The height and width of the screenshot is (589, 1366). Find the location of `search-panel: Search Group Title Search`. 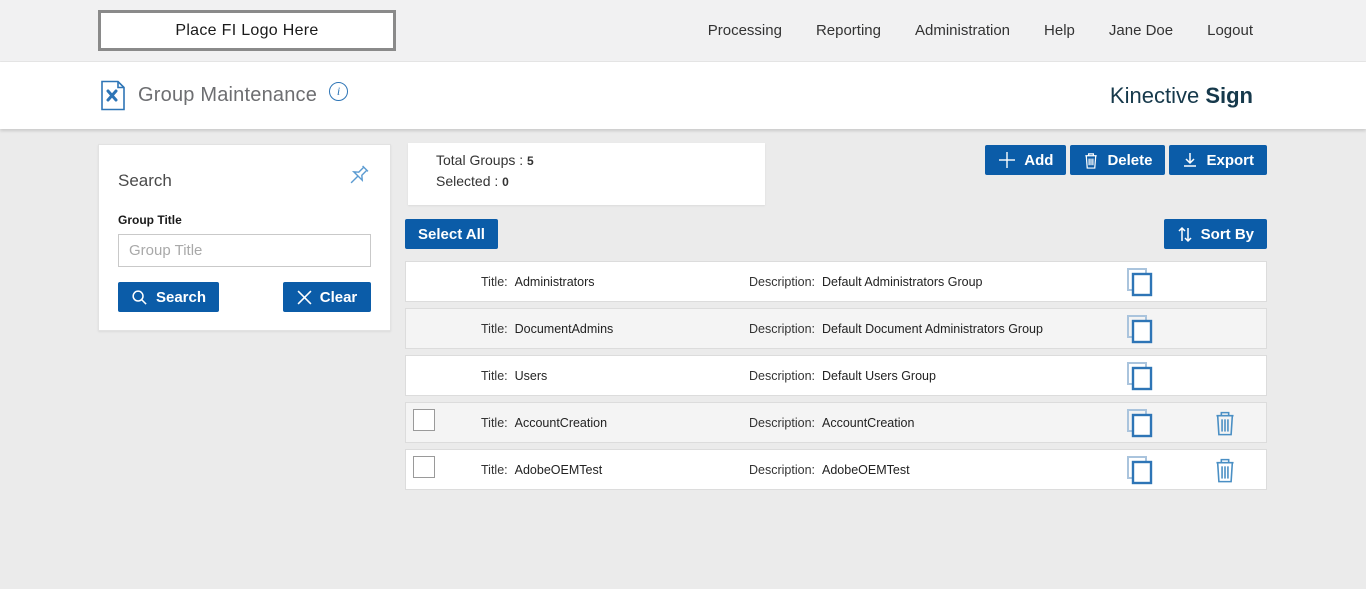

search-panel: Search Group Title Search is located at coordinates (244, 237).